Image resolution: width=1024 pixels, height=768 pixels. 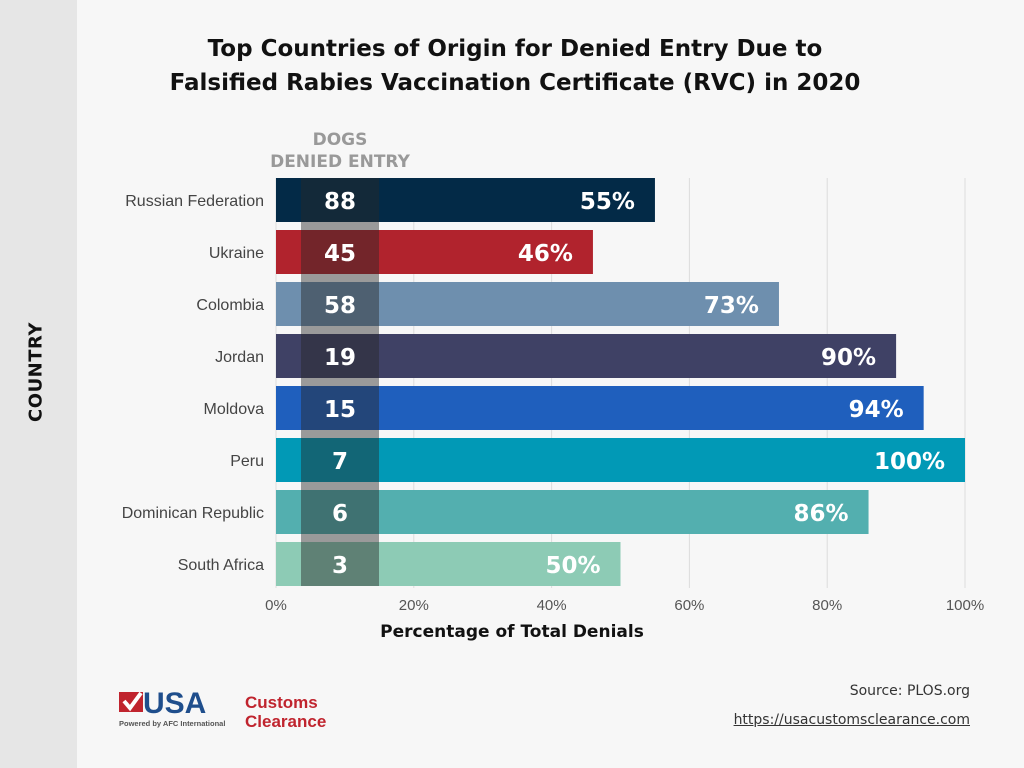 What do you see at coordinates (340, 162) in the screenshot?
I see `dogs-denied-header: DENIED ENTRY` at bounding box center [340, 162].